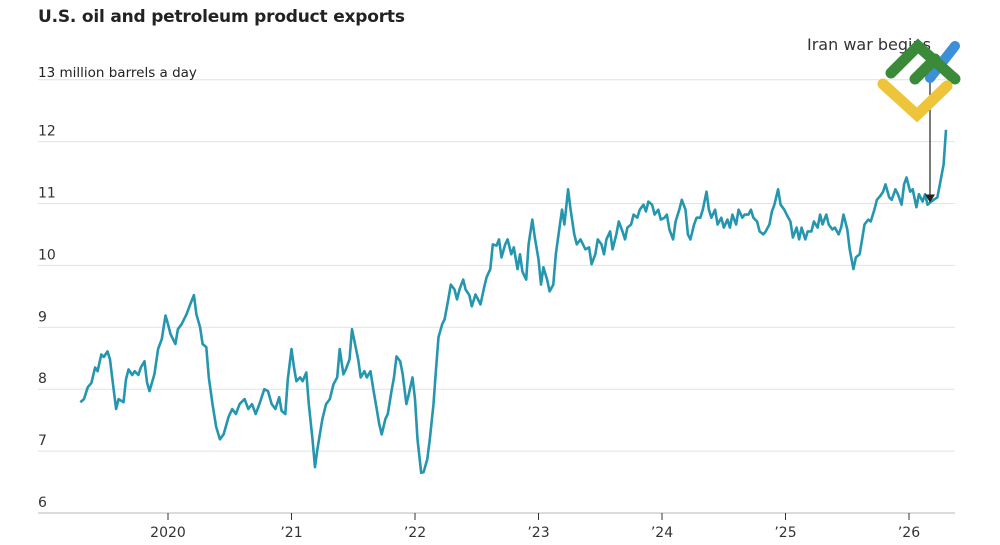 The width and height of the screenshot is (1000, 545). Describe the element at coordinates (538, 533) in the screenshot. I see `x-tick-label: ’23` at that location.